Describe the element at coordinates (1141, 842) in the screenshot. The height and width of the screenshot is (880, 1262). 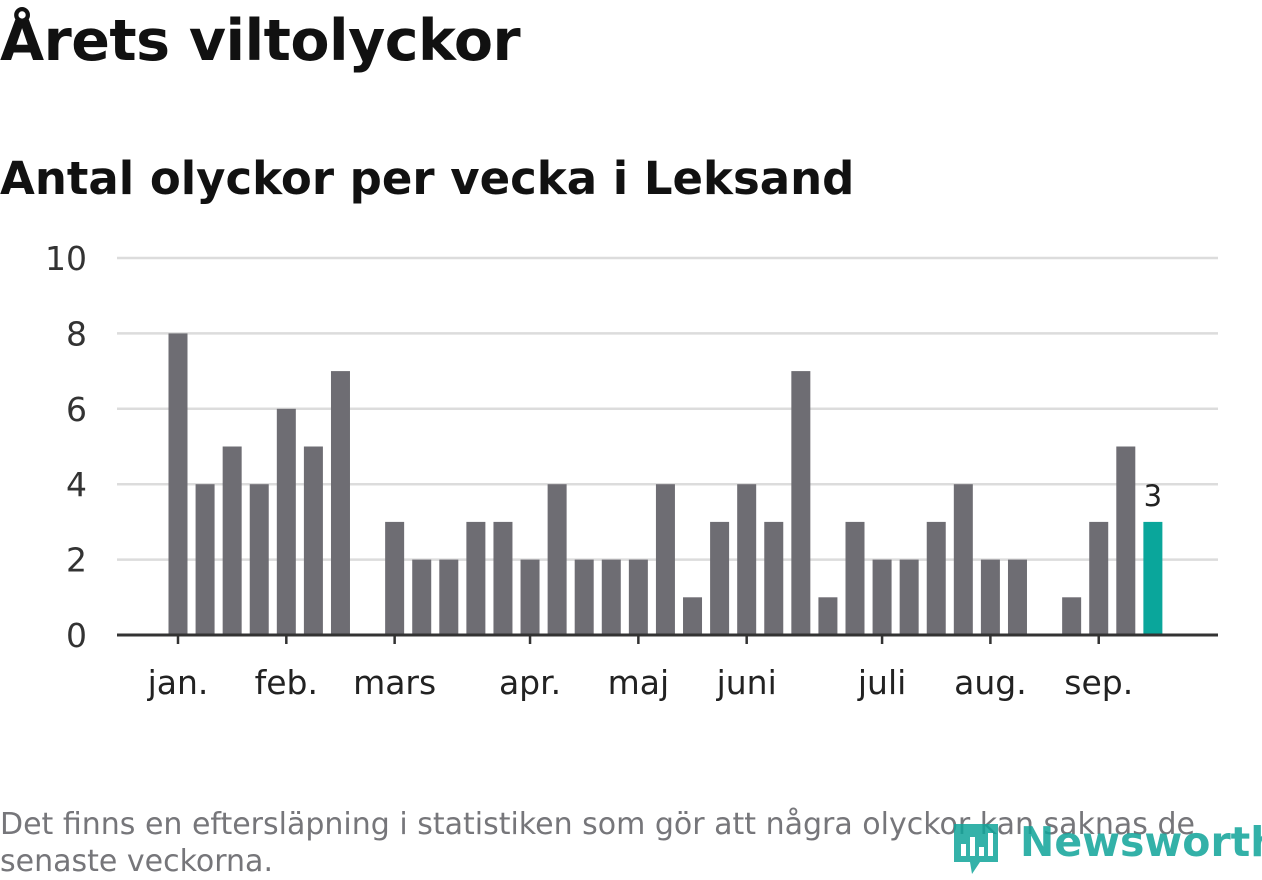
I see `newsworthy-logo-text: Newsworthy` at that location.